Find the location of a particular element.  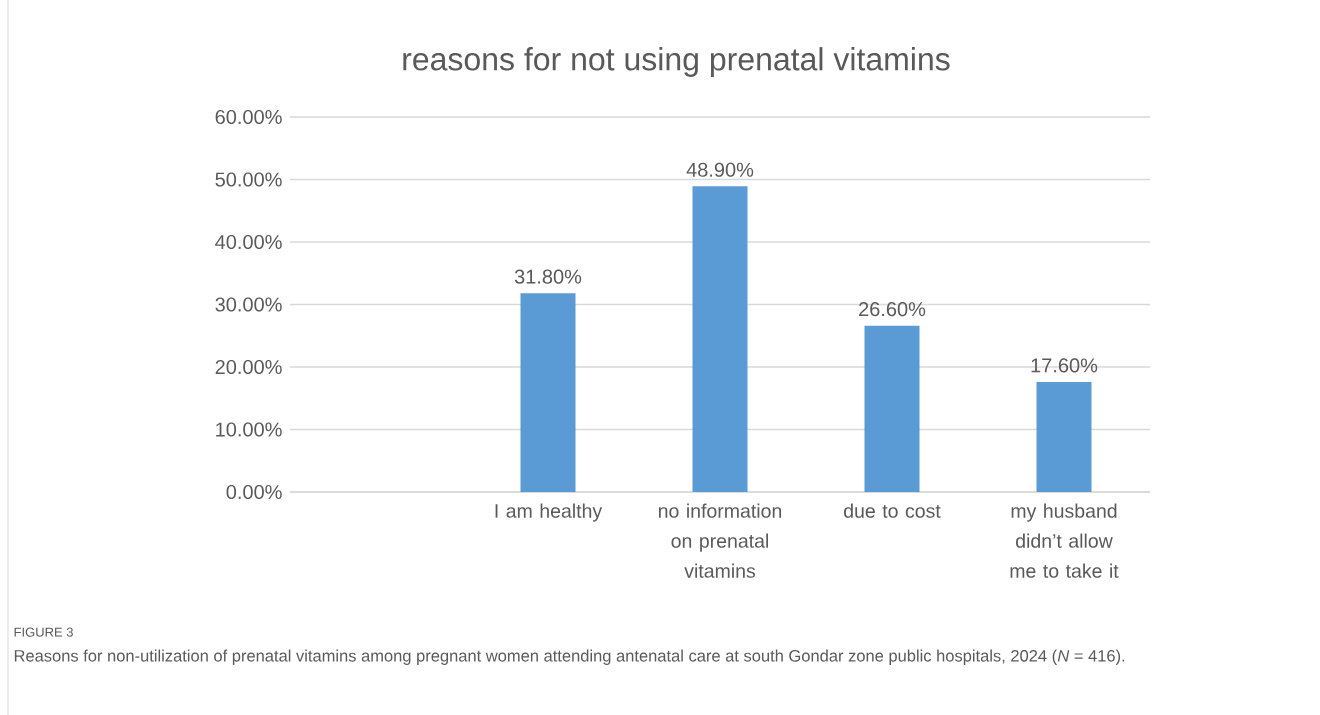

y-tick-label: 60.00% is located at coordinates (248, 117).